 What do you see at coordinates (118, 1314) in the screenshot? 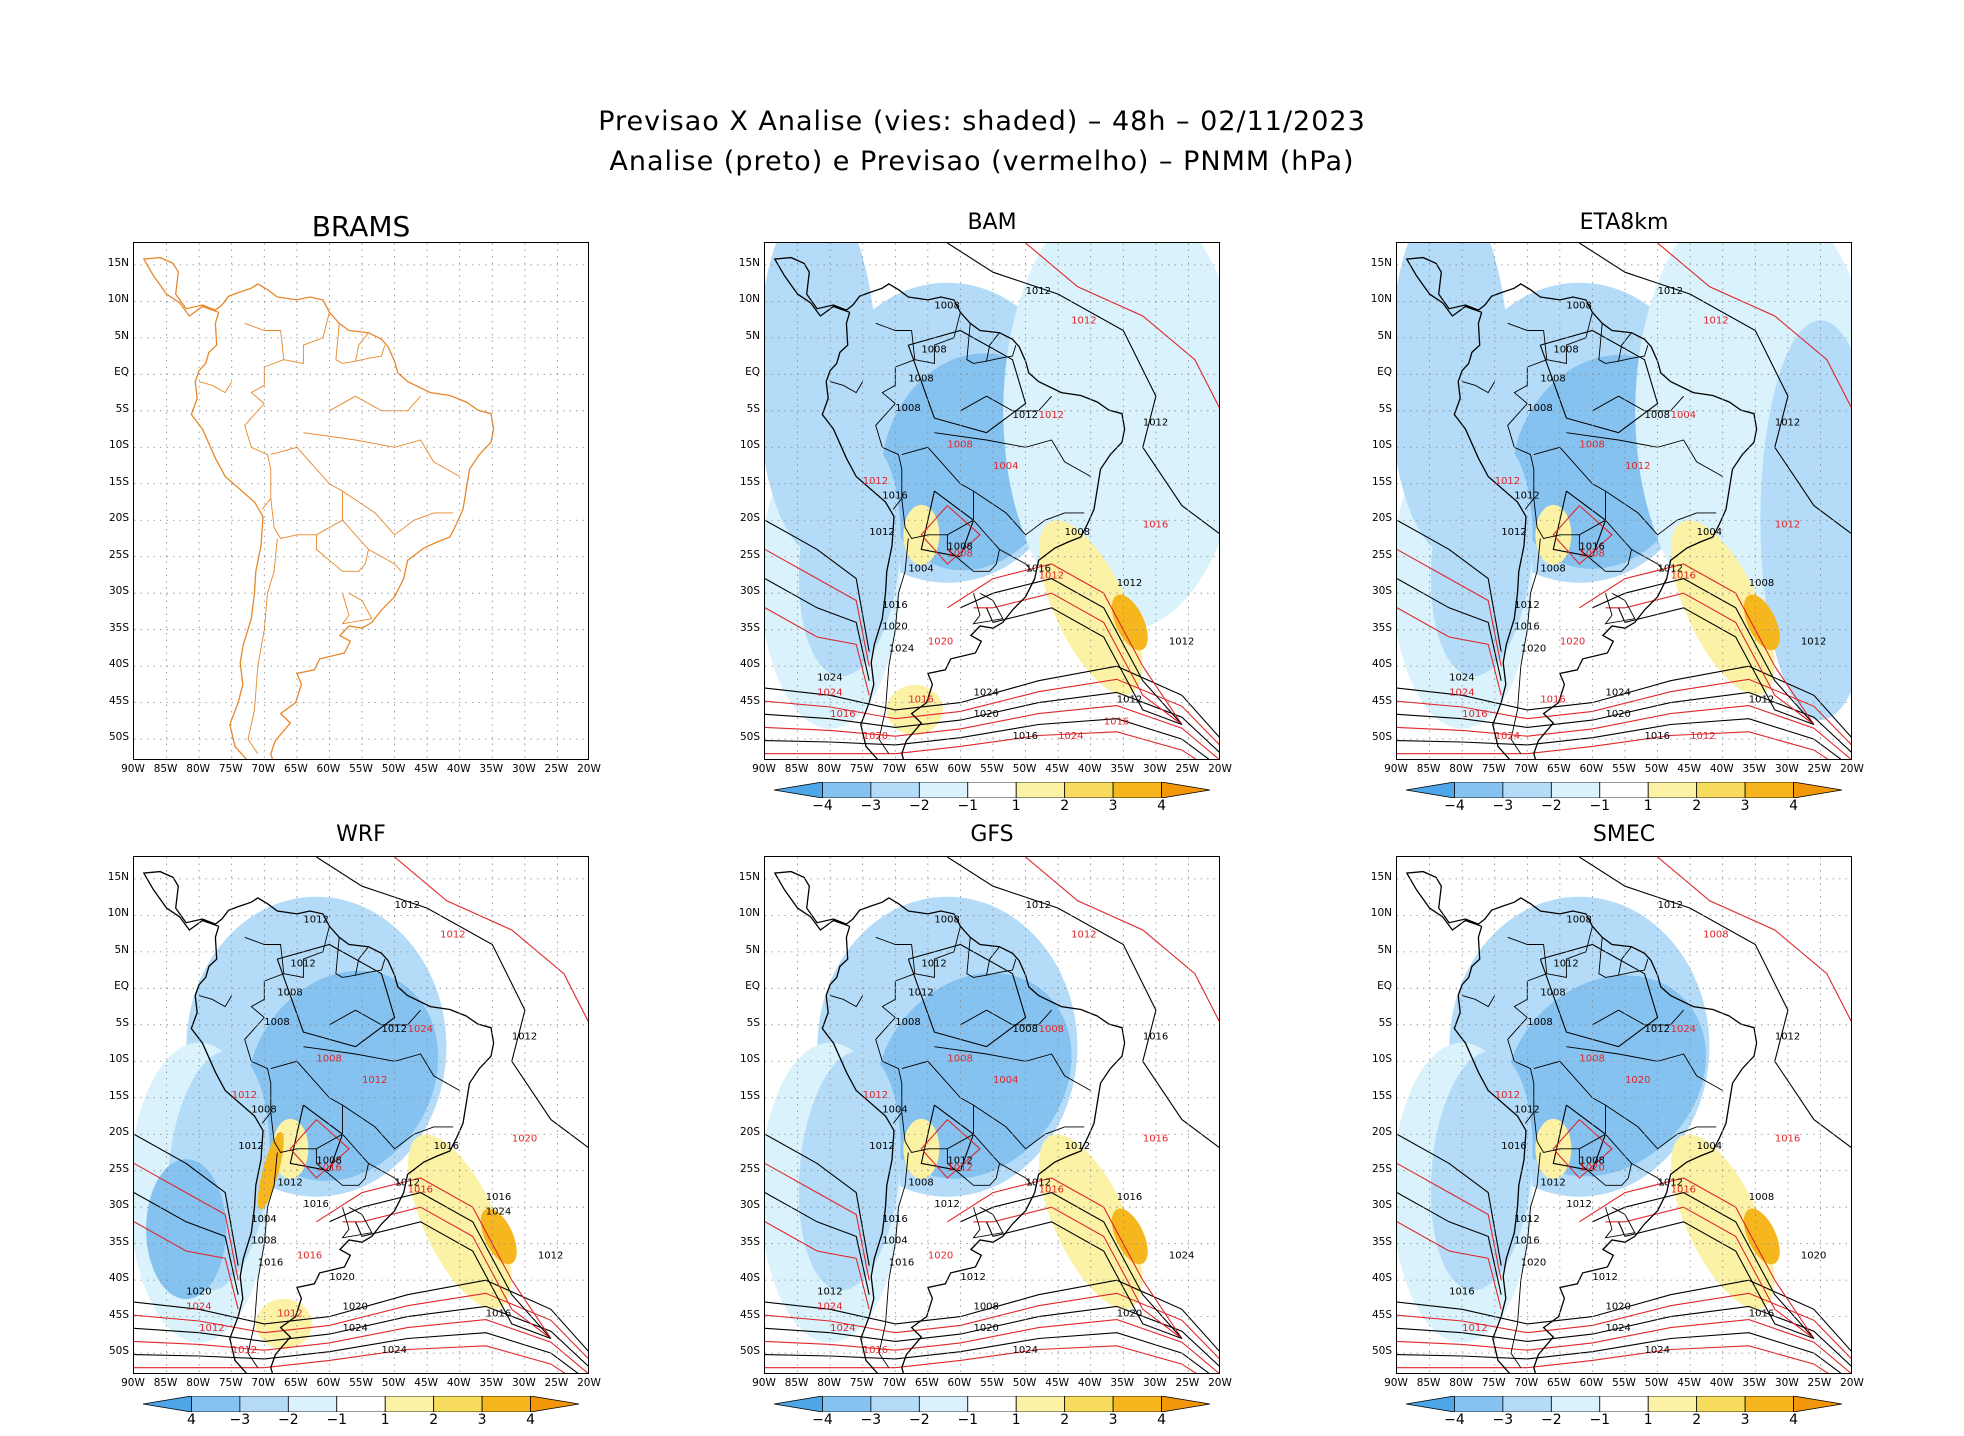
I see `lat-label: 45S` at bounding box center [118, 1314].